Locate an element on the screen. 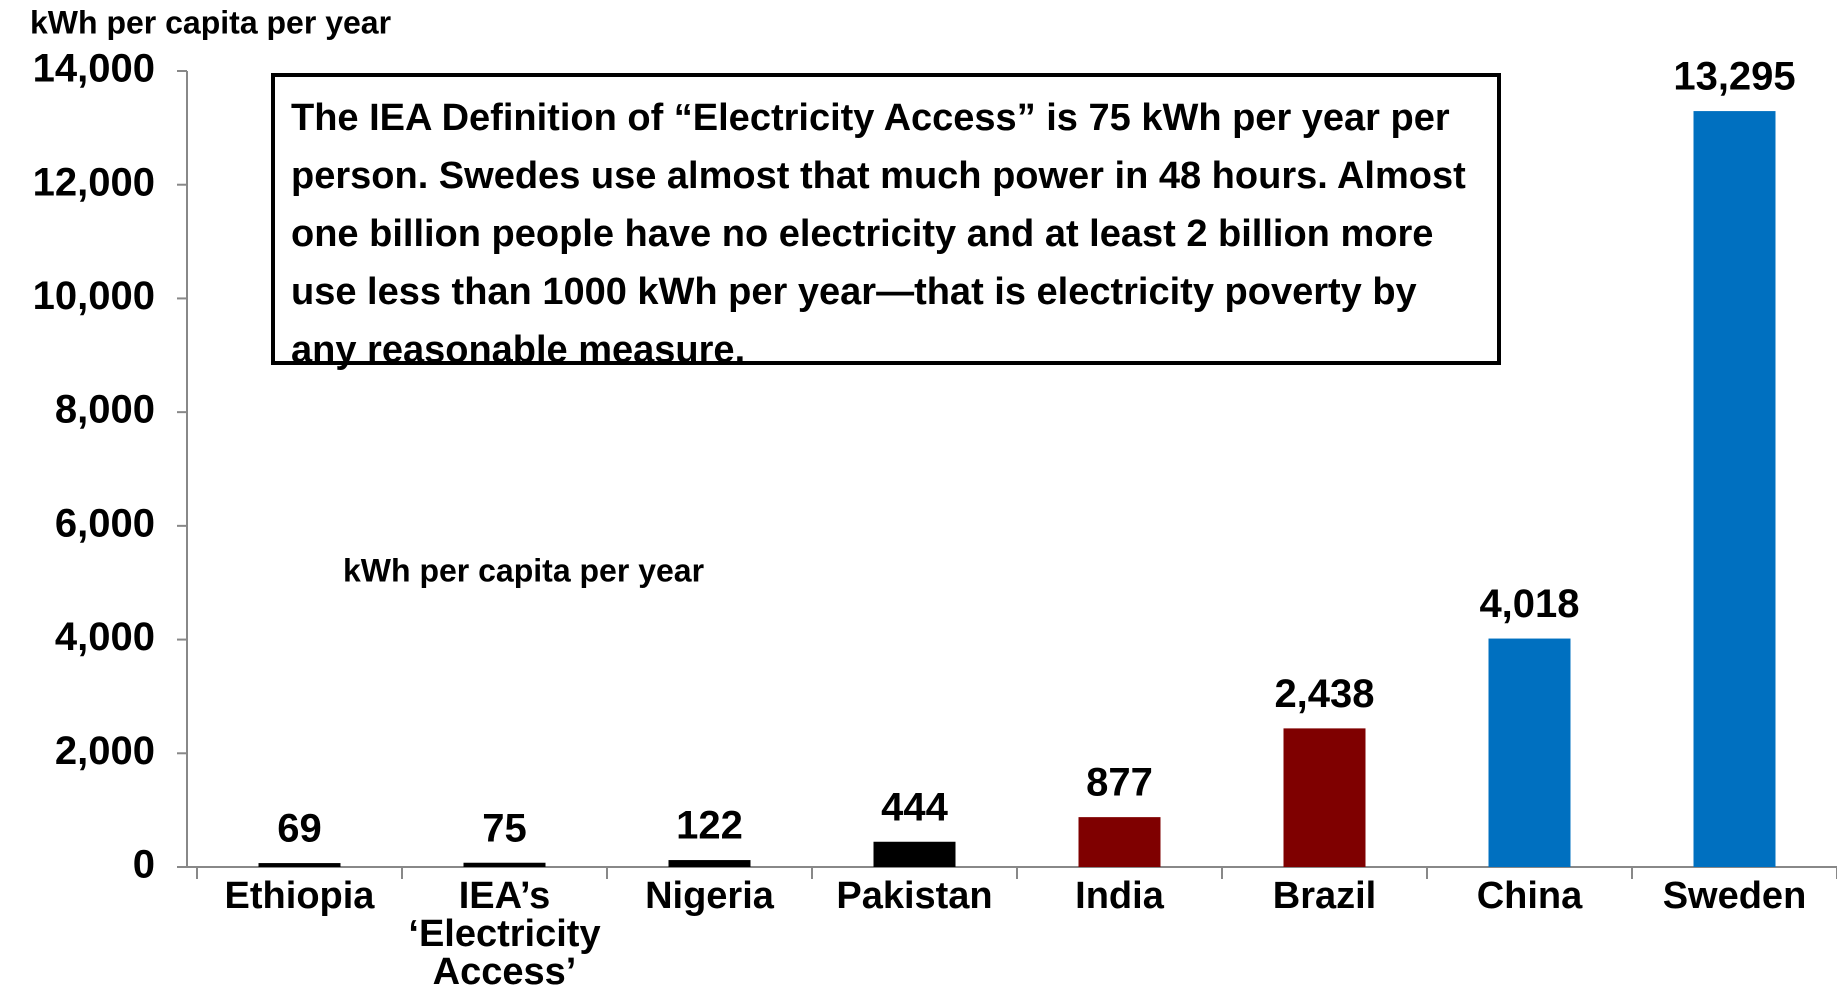  x-tick-label: Brazil is located at coordinates (1324, 896).